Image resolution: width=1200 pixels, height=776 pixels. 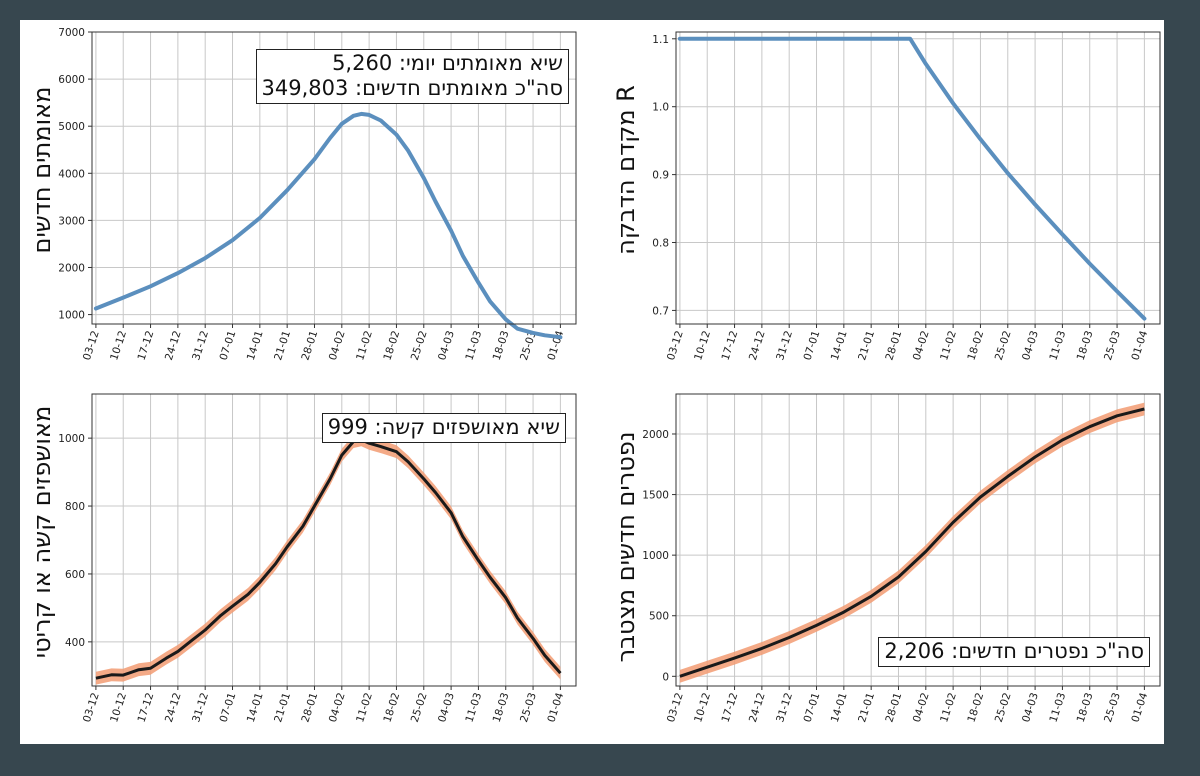 I want to click on y-tick-label: 7000, so click(x=71, y=33).